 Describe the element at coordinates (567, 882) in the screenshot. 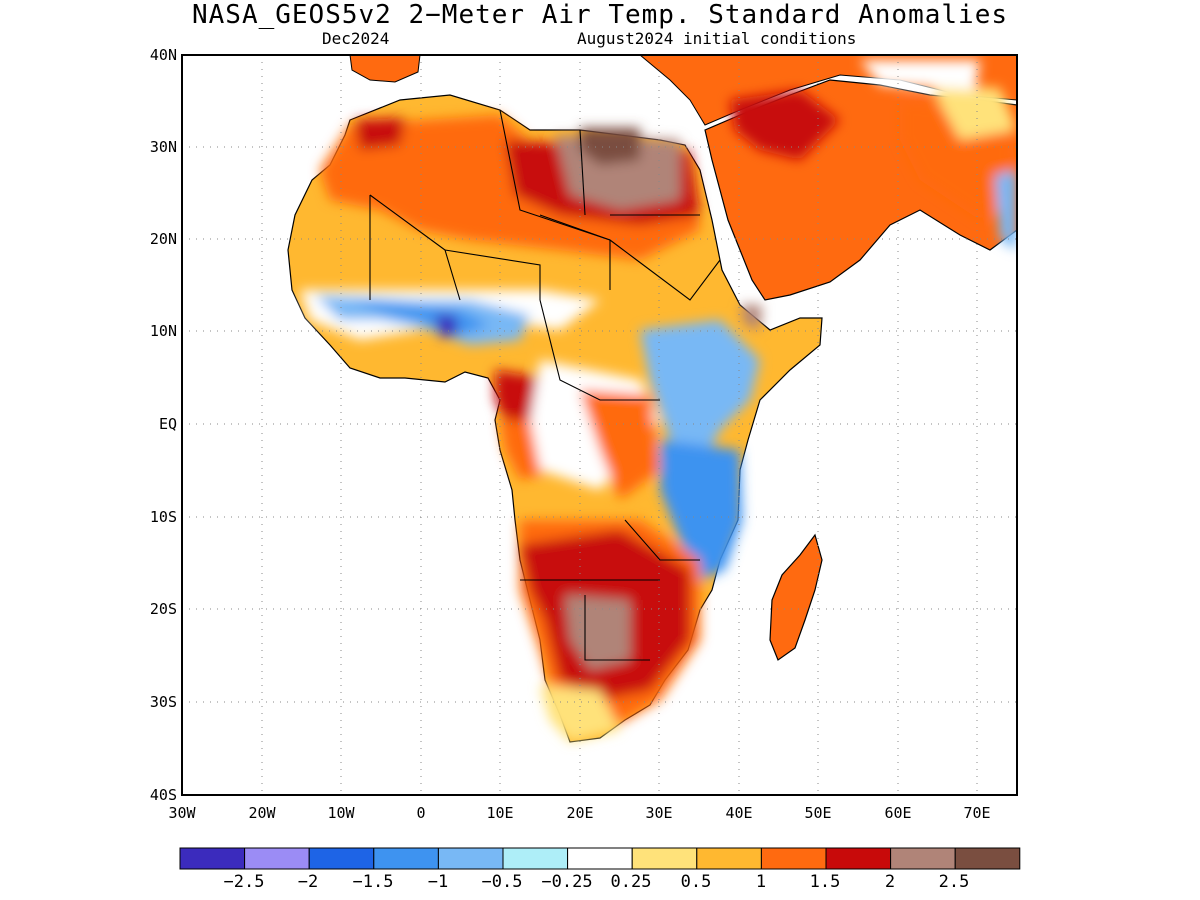

I see `colorbar-label: −0.25` at that location.